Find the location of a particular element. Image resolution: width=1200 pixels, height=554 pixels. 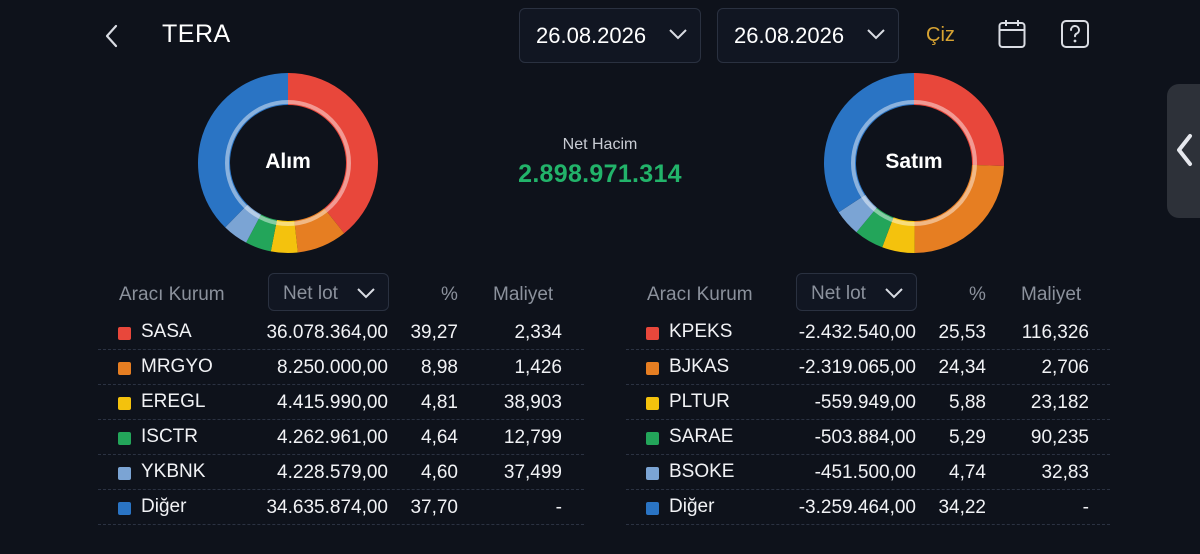

cost-value: 12,799 is located at coordinates (532, 437).